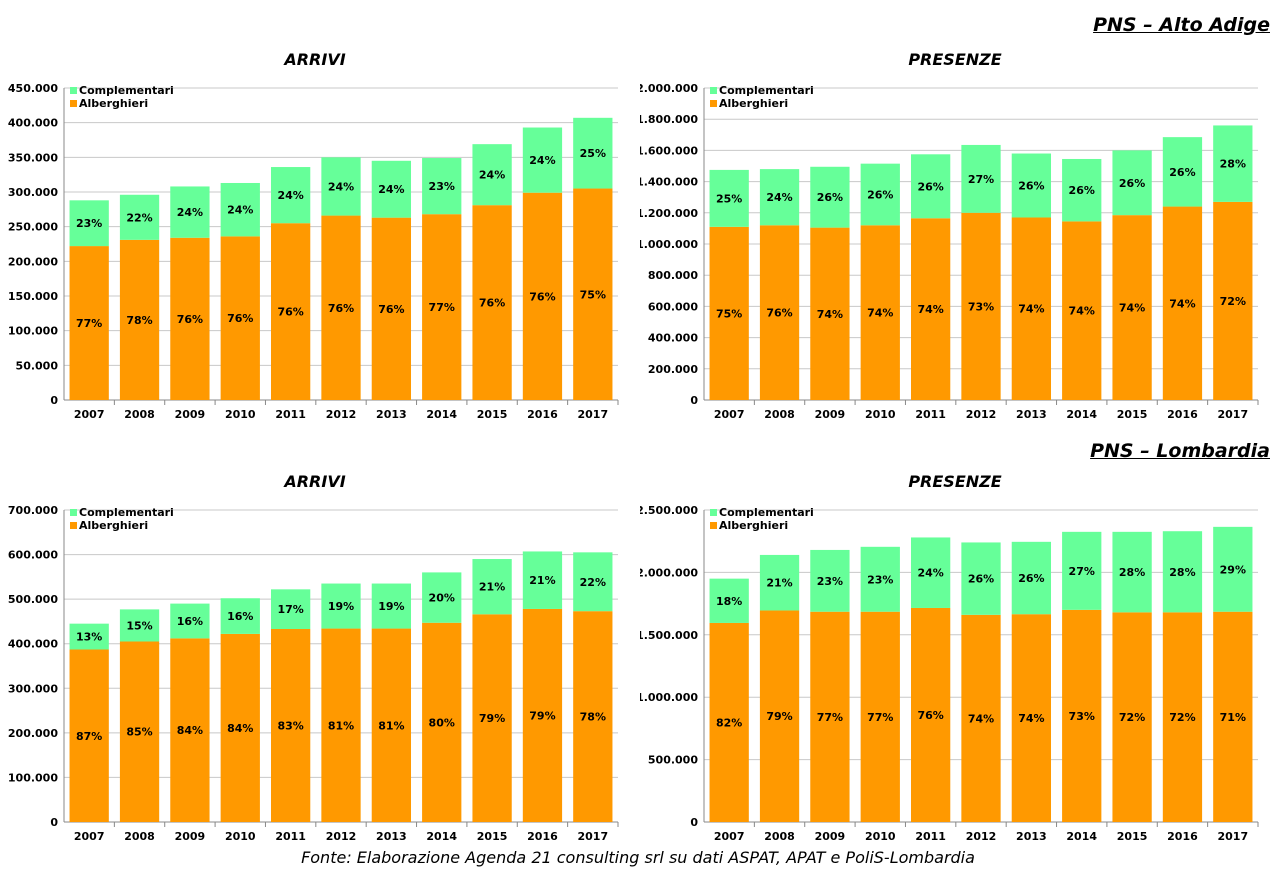 The height and width of the screenshot is (872, 1276). What do you see at coordinates (190, 730) in the screenshot?
I see `data-label-alberghieri: 84%` at bounding box center [190, 730].